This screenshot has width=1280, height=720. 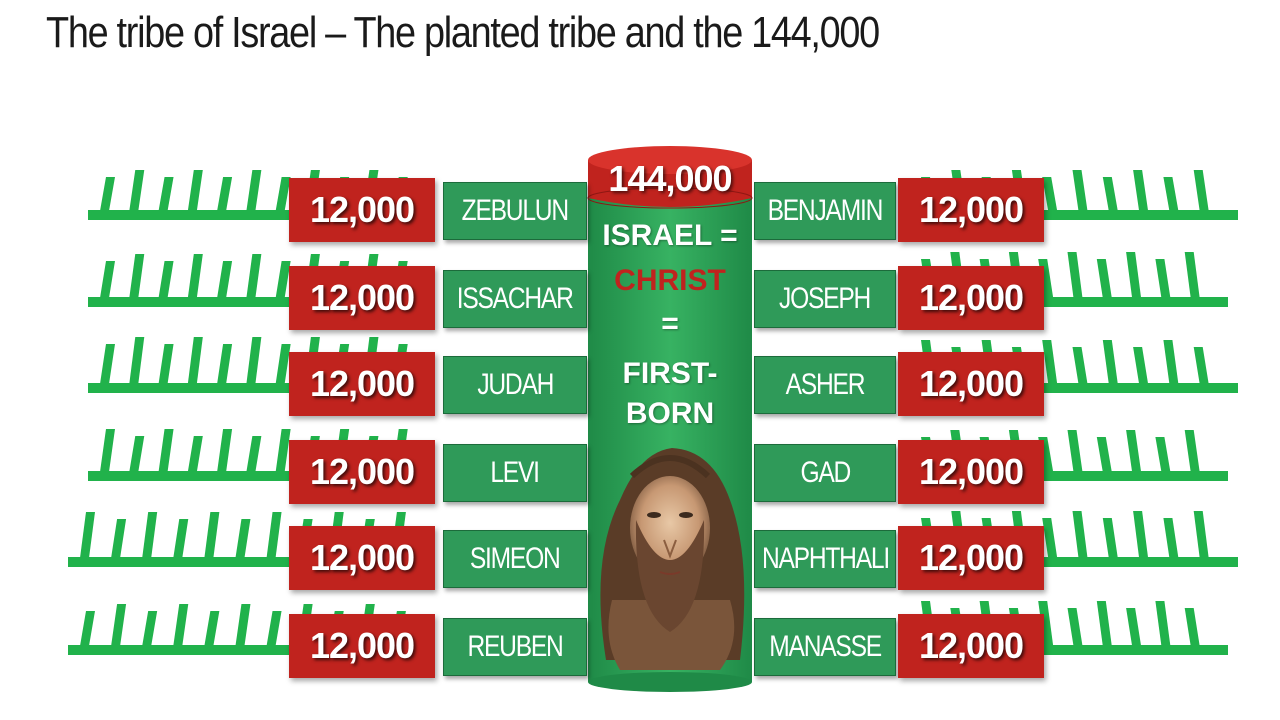 What do you see at coordinates (825, 385) in the screenshot?
I see `tribe-label-asher: ASHER` at bounding box center [825, 385].